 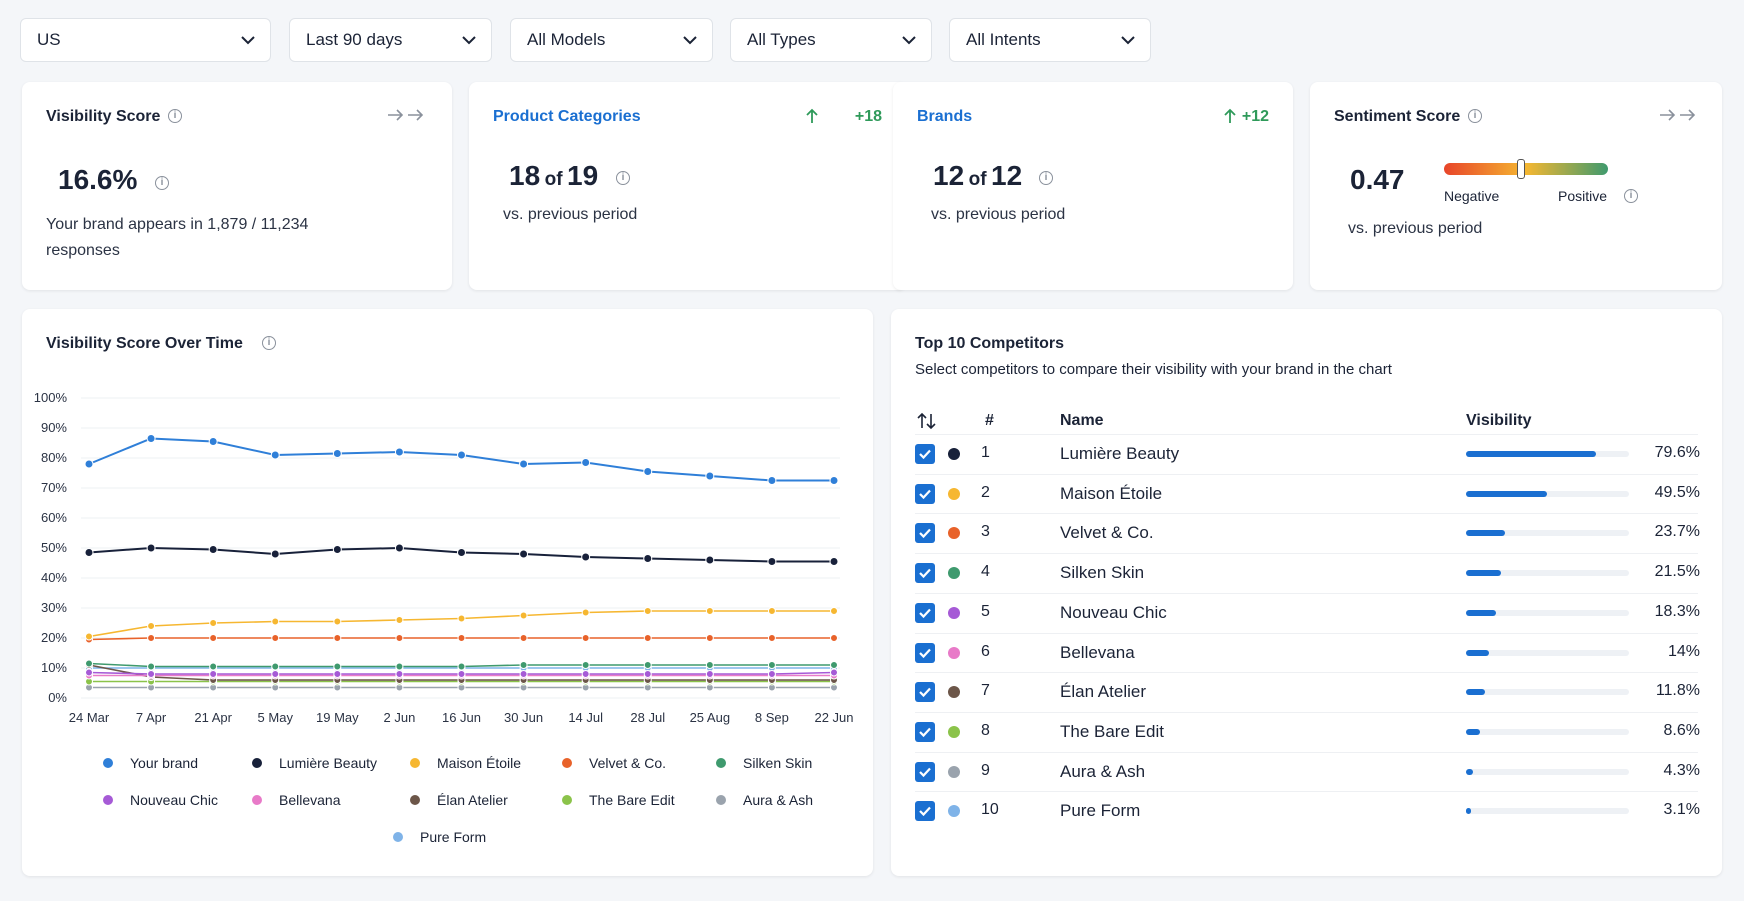 What do you see at coordinates (831, 40) in the screenshot?
I see `filter-dropdown: All Types` at bounding box center [831, 40].